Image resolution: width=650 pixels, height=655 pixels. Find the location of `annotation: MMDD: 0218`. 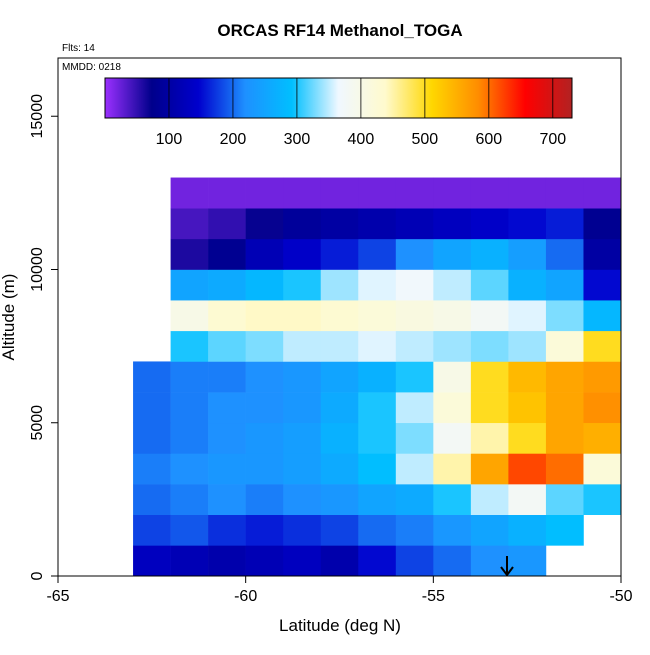

annotation: MMDD: 0218 is located at coordinates (91, 67).